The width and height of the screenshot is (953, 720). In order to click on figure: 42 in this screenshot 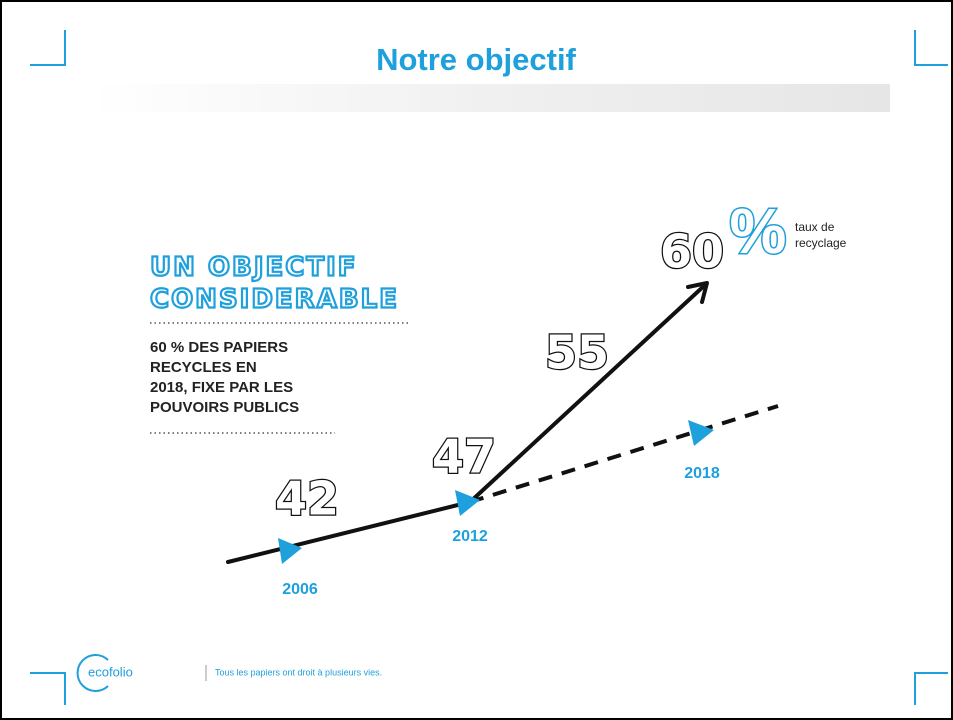, I will do `click(307, 499)`.